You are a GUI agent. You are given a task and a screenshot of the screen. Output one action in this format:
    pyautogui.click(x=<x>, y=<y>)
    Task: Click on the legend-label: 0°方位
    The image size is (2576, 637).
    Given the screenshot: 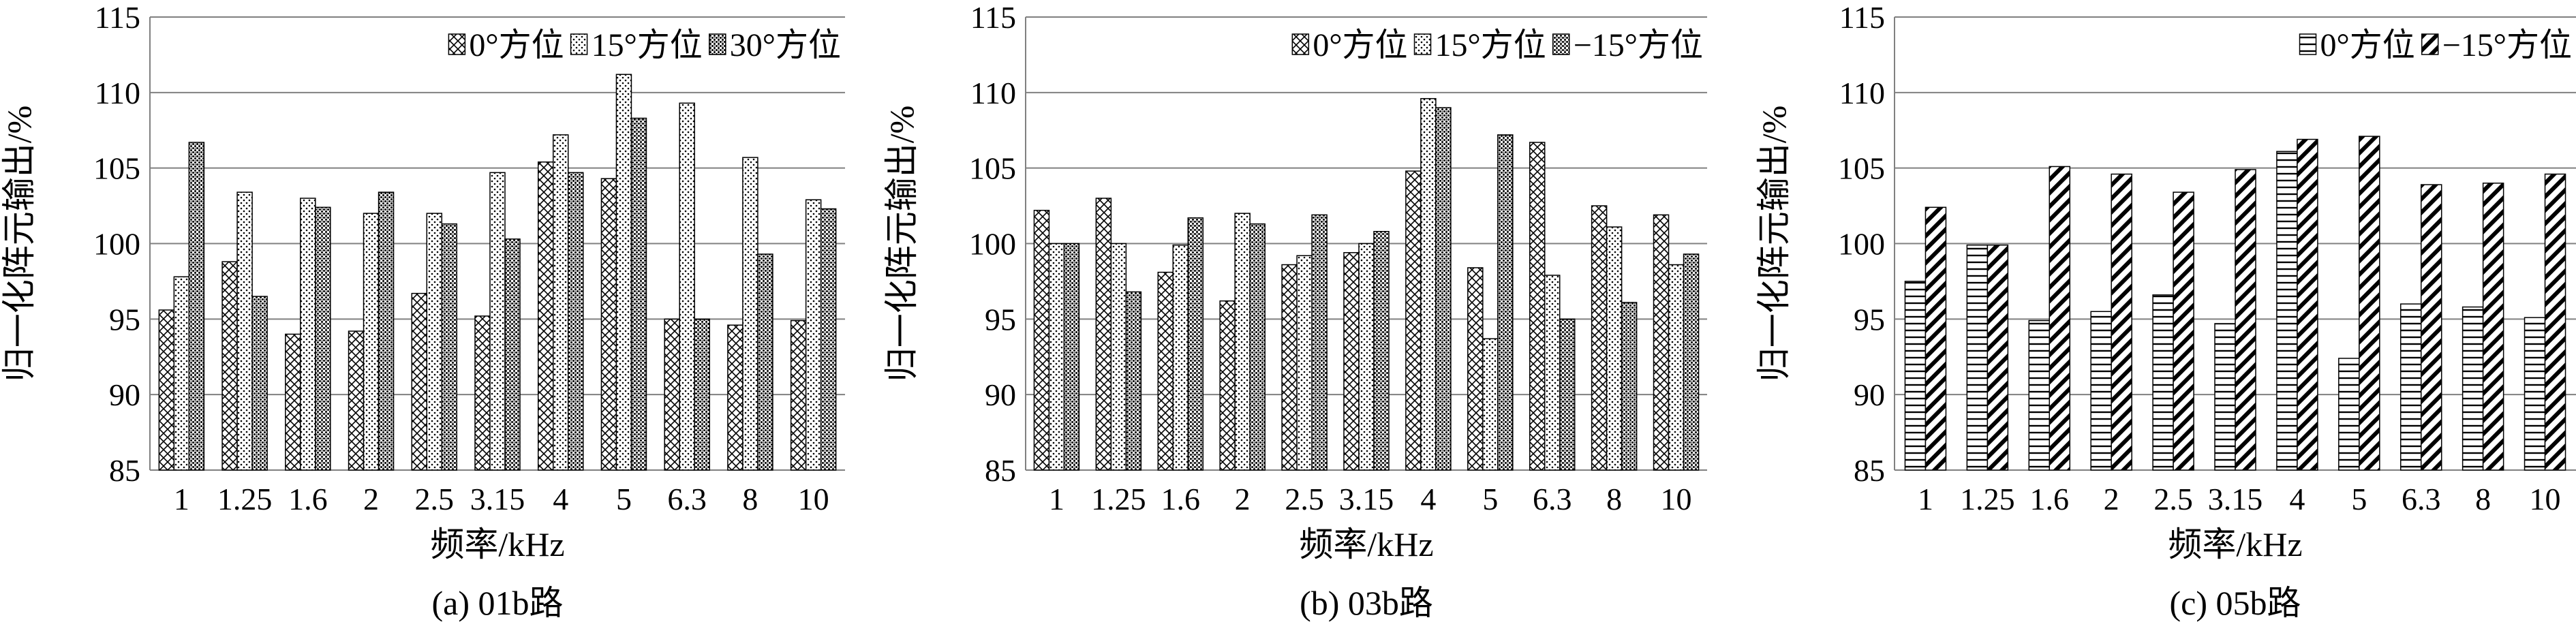 What is the action you would take?
    pyautogui.click(x=2367, y=45)
    